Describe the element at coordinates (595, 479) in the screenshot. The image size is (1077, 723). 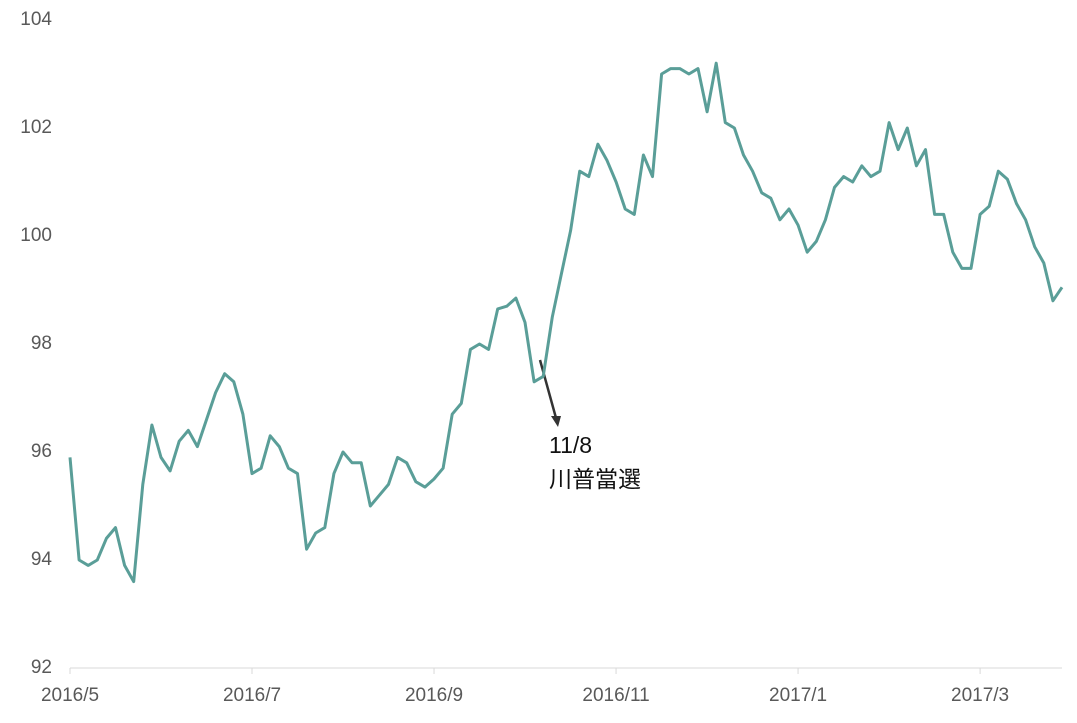
I see `annotation-text: 川普當選` at that location.